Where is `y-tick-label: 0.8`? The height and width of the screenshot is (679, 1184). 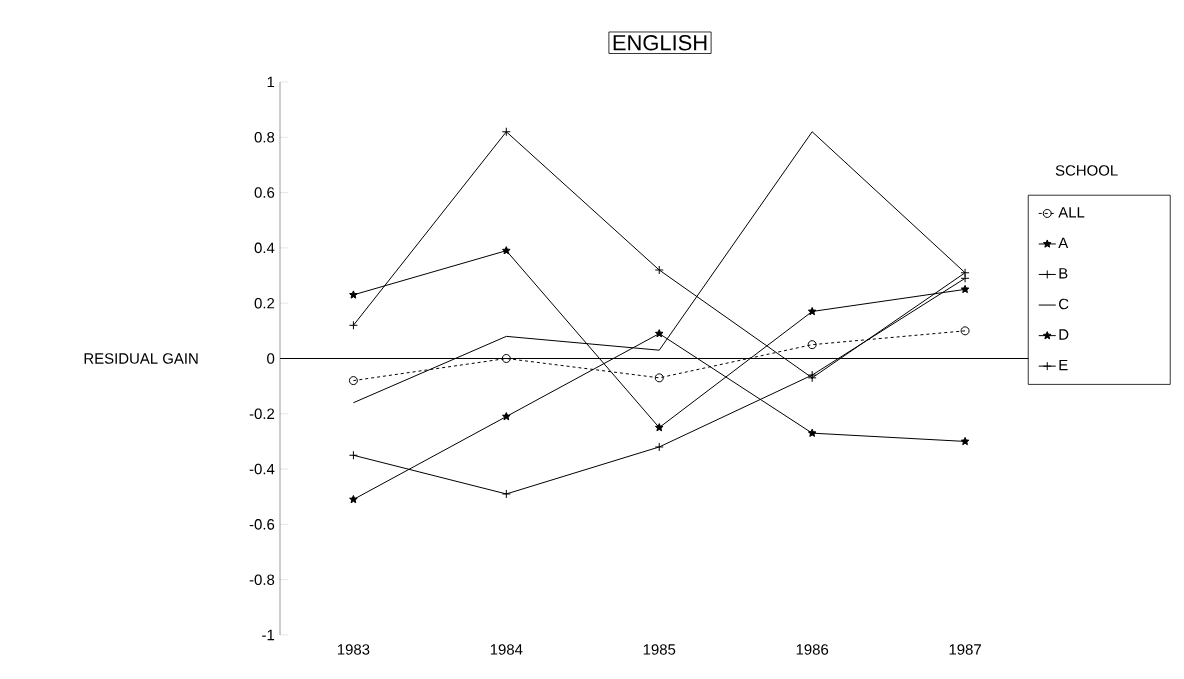
y-tick-label: 0.8 is located at coordinates (264, 137).